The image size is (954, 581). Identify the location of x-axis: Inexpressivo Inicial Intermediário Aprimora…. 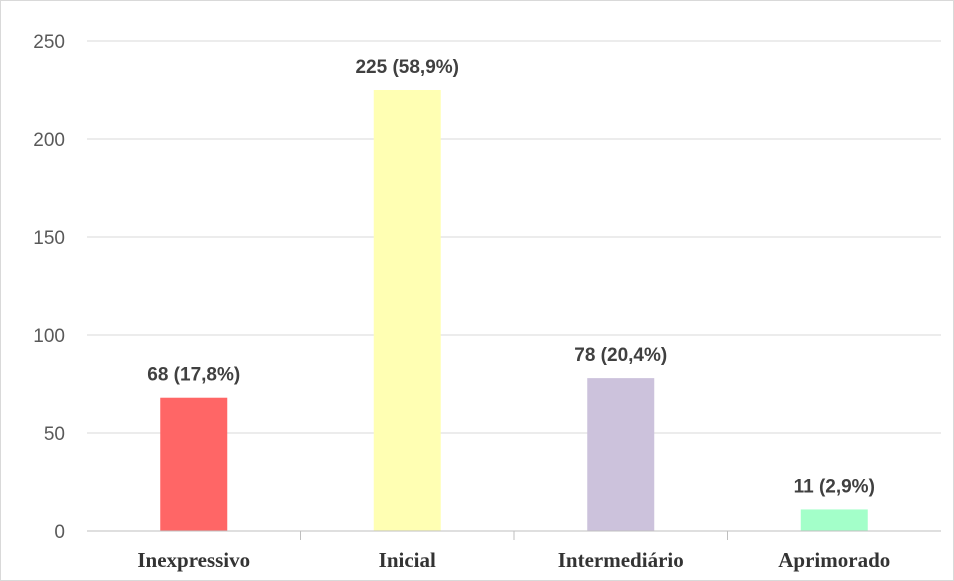
(514, 551).